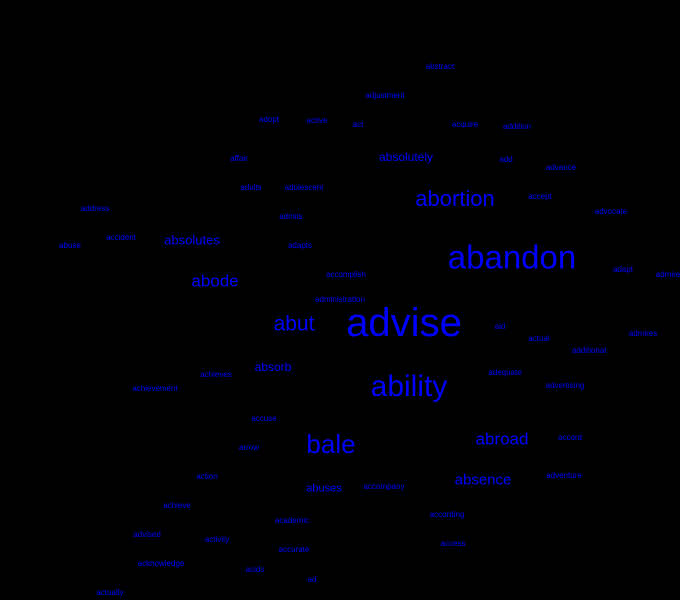  Describe the element at coordinates (300, 245) in the screenshot. I see `cloud-word: adapts` at that location.